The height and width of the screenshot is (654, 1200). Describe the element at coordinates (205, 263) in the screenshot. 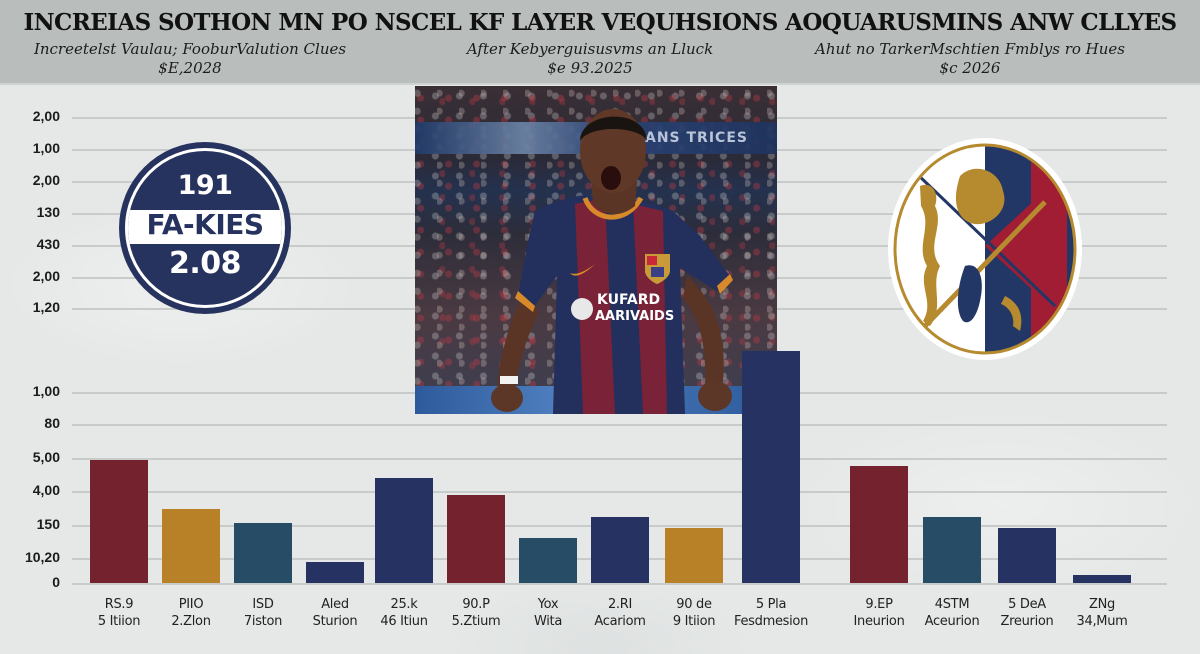

I see `badge-value: 2.08` at that location.